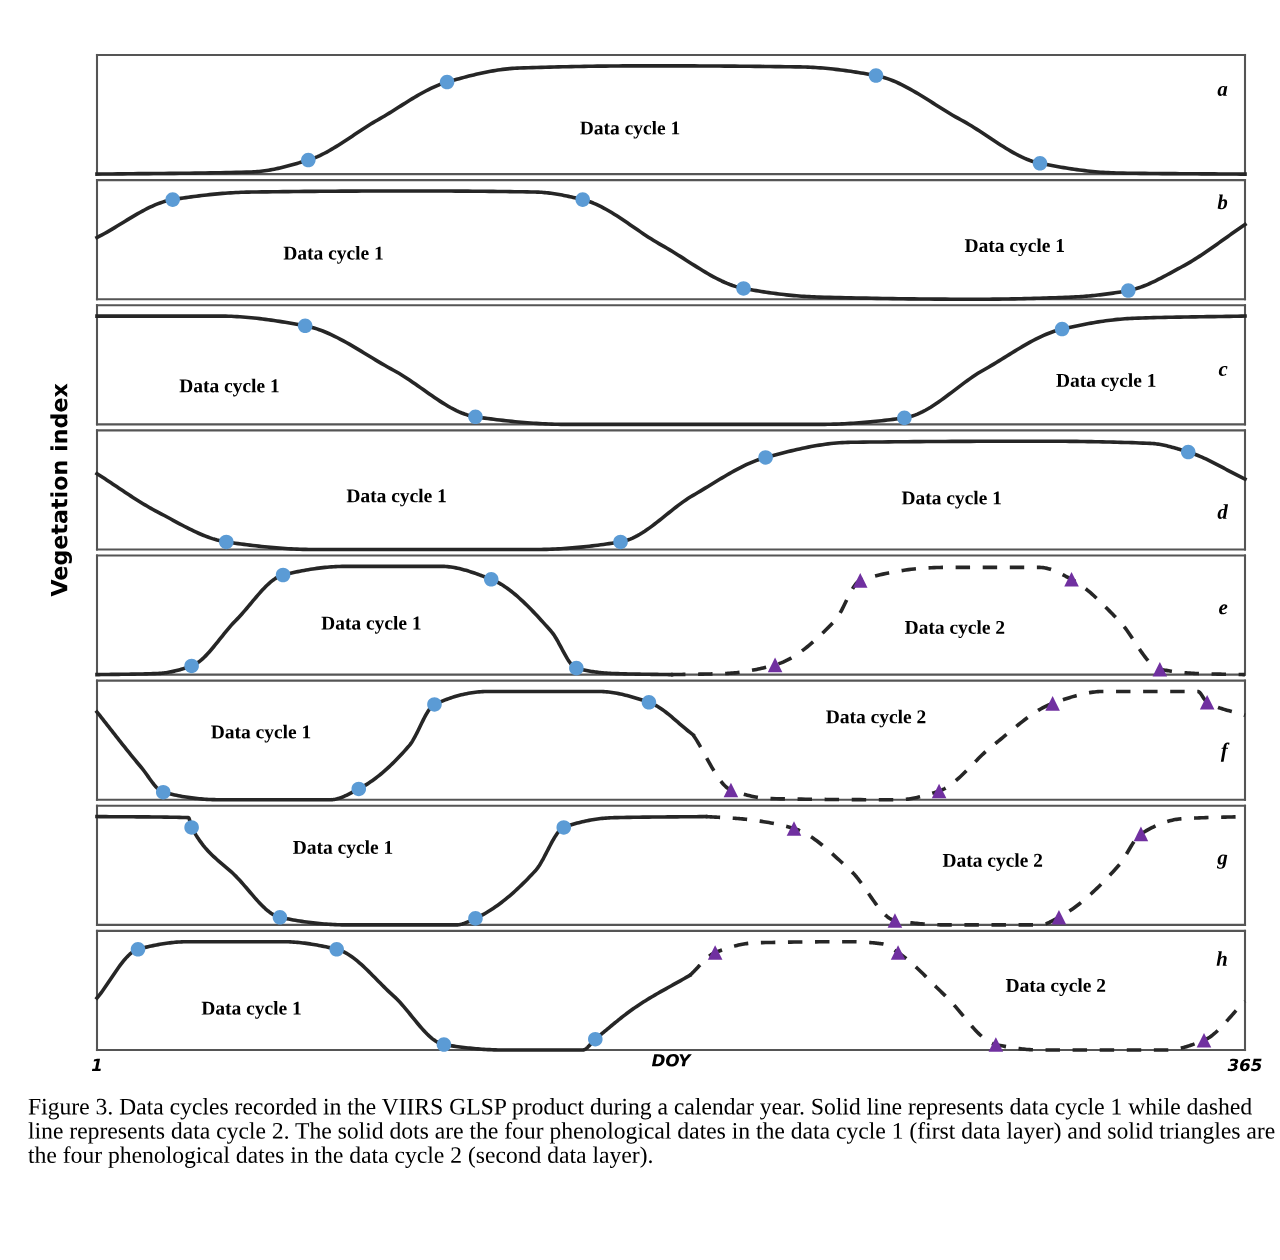  What do you see at coordinates (1222, 202) in the screenshot?
I see `annotation: b` at bounding box center [1222, 202].